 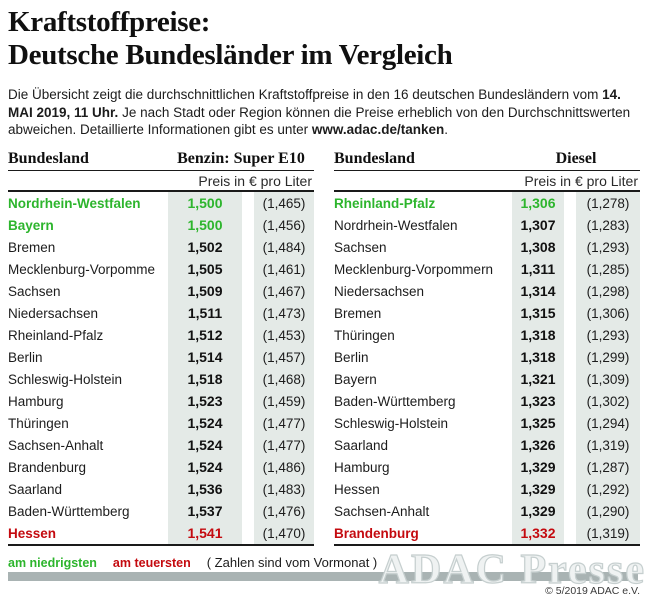 What do you see at coordinates (576, 158) in the screenshot?
I see `column-header-diesel: Diesel` at bounding box center [576, 158].